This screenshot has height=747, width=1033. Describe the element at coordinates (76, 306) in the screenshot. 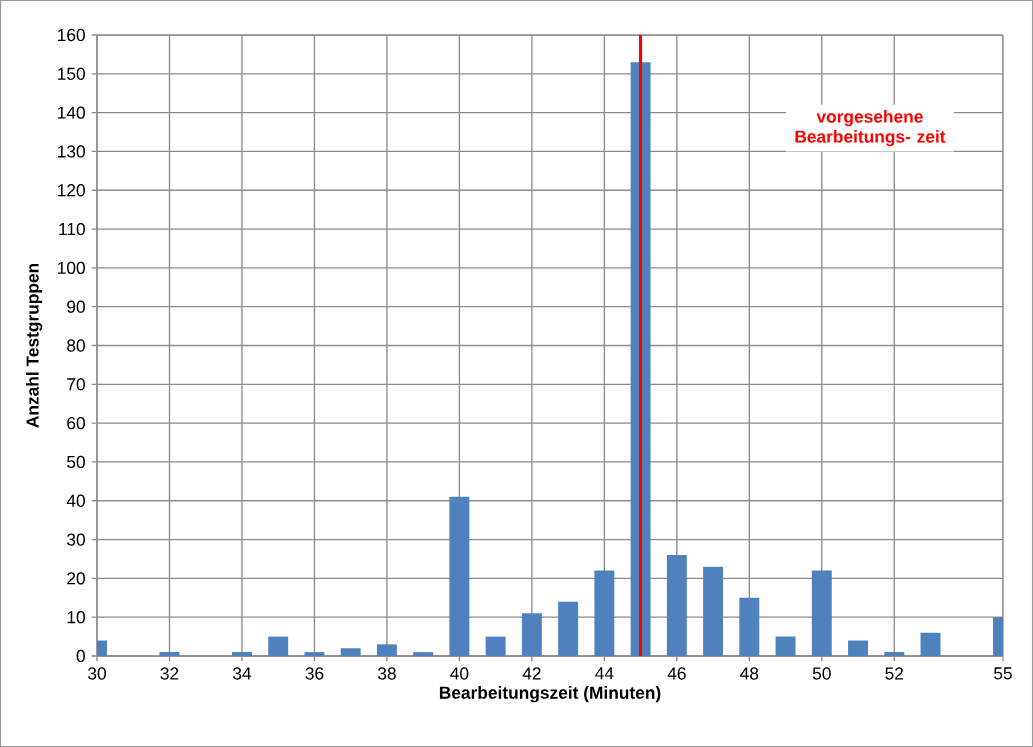

I see `y-tick-label: 90` at that location.